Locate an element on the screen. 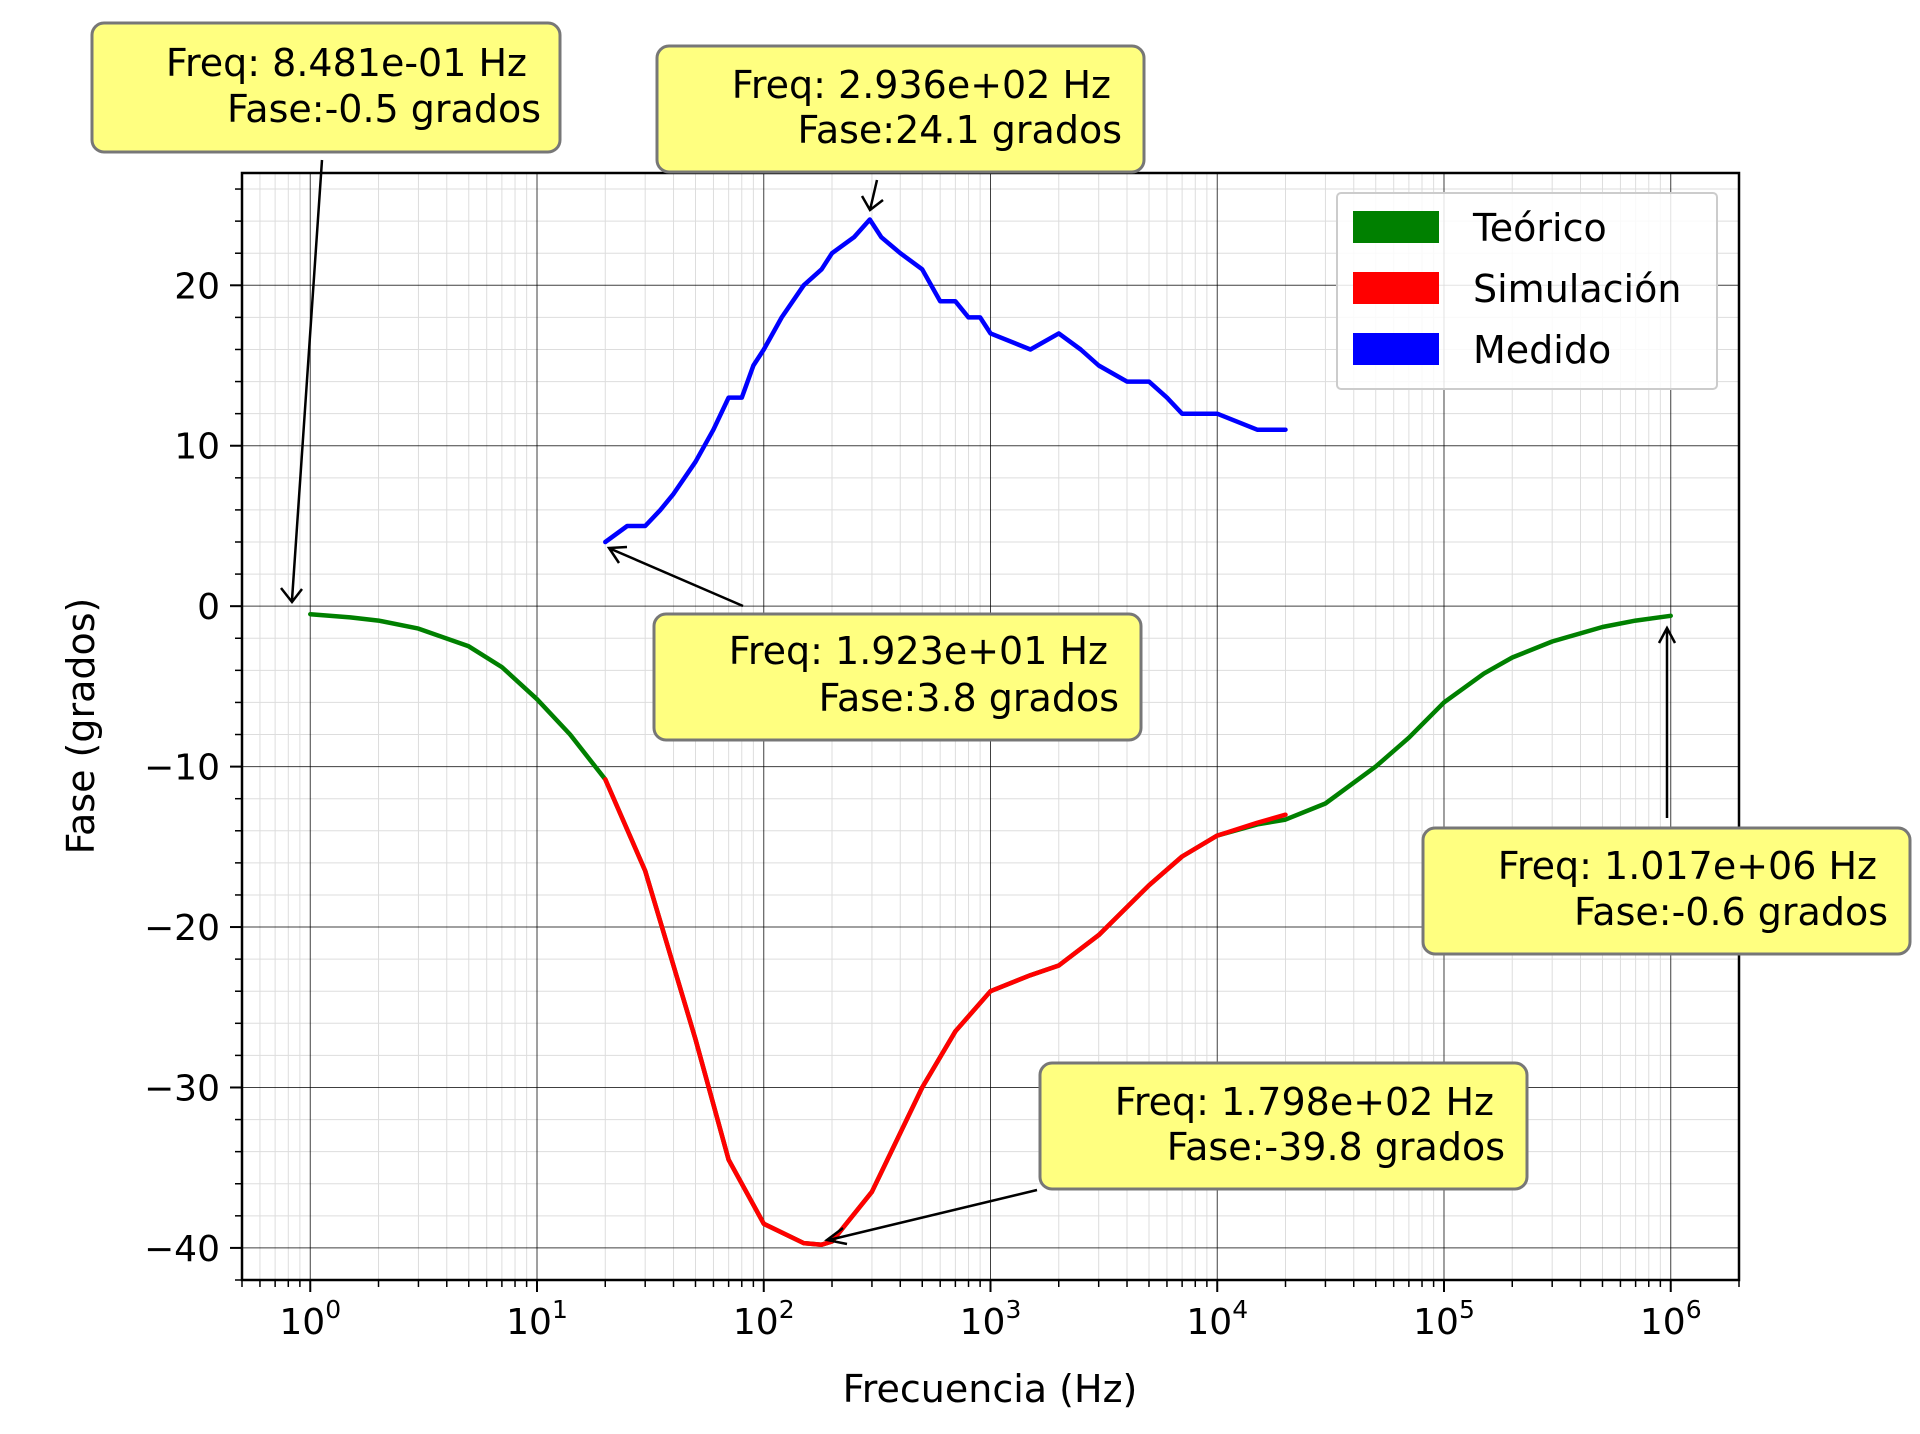  legend-swatch-teorico is located at coordinates (1396, 227).